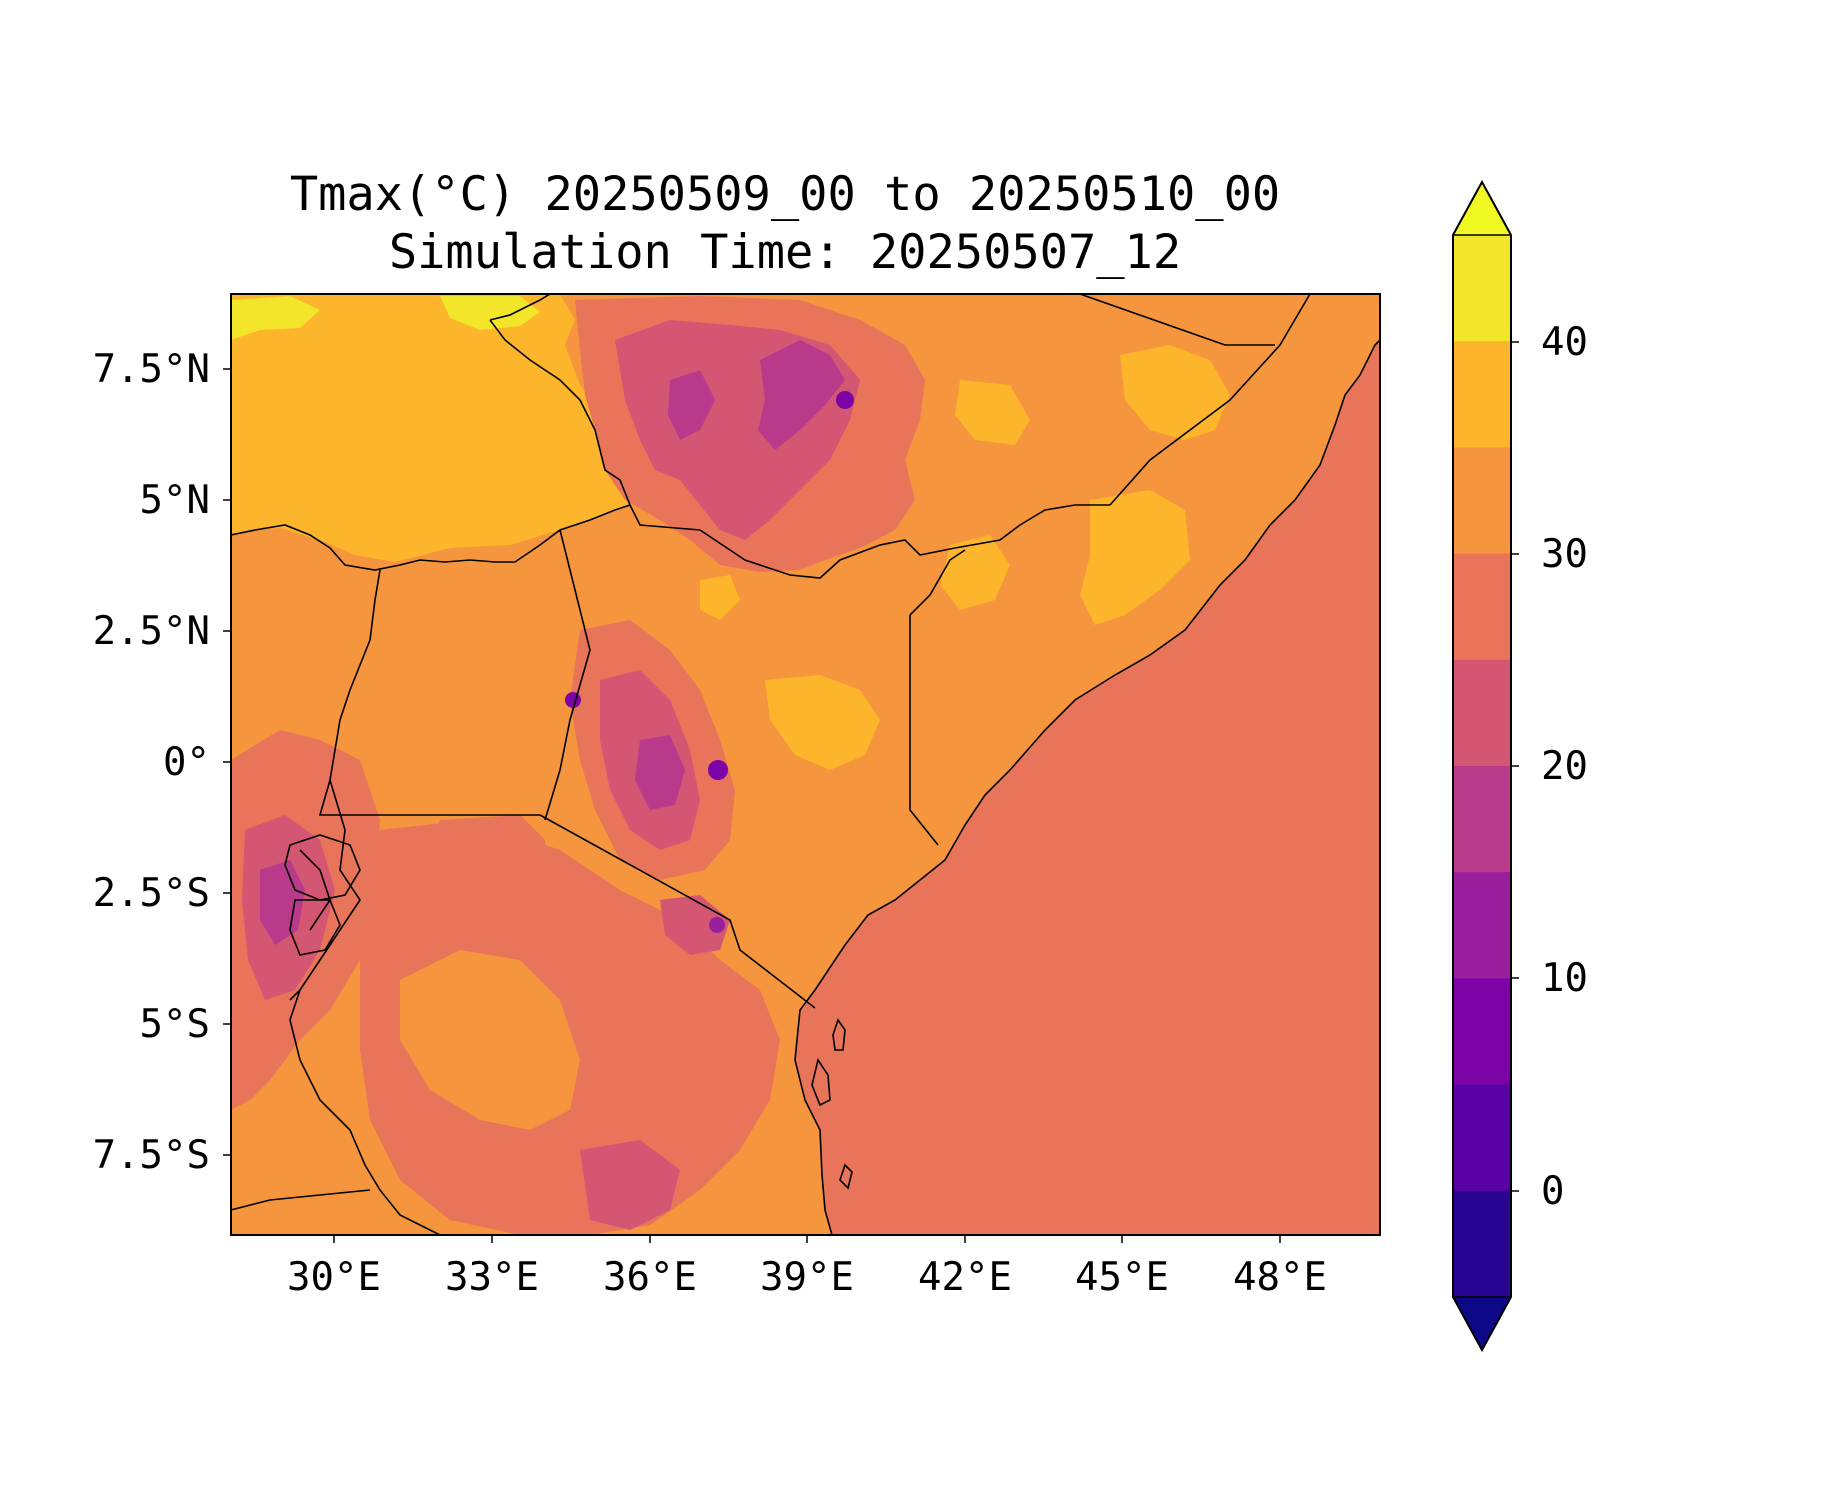 The width and height of the screenshot is (1833, 1500). Describe the element at coordinates (1122, 1277) in the screenshot. I see `x-tick-label: 45°E` at that location.